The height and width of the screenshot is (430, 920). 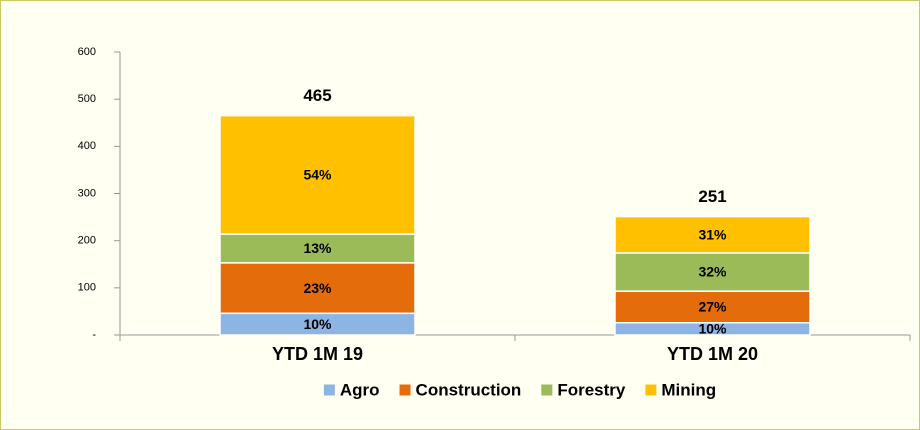 What do you see at coordinates (87, 288) in the screenshot?
I see `y-tick-label: 100` at bounding box center [87, 288].